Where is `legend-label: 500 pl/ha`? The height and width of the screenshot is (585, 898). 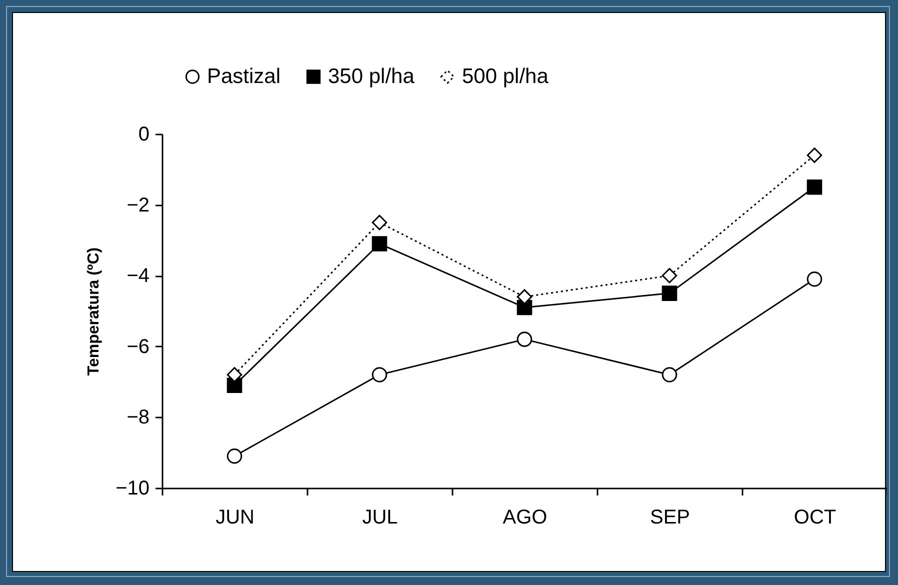 legend-label: 500 pl/ha is located at coordinates (505, 76).